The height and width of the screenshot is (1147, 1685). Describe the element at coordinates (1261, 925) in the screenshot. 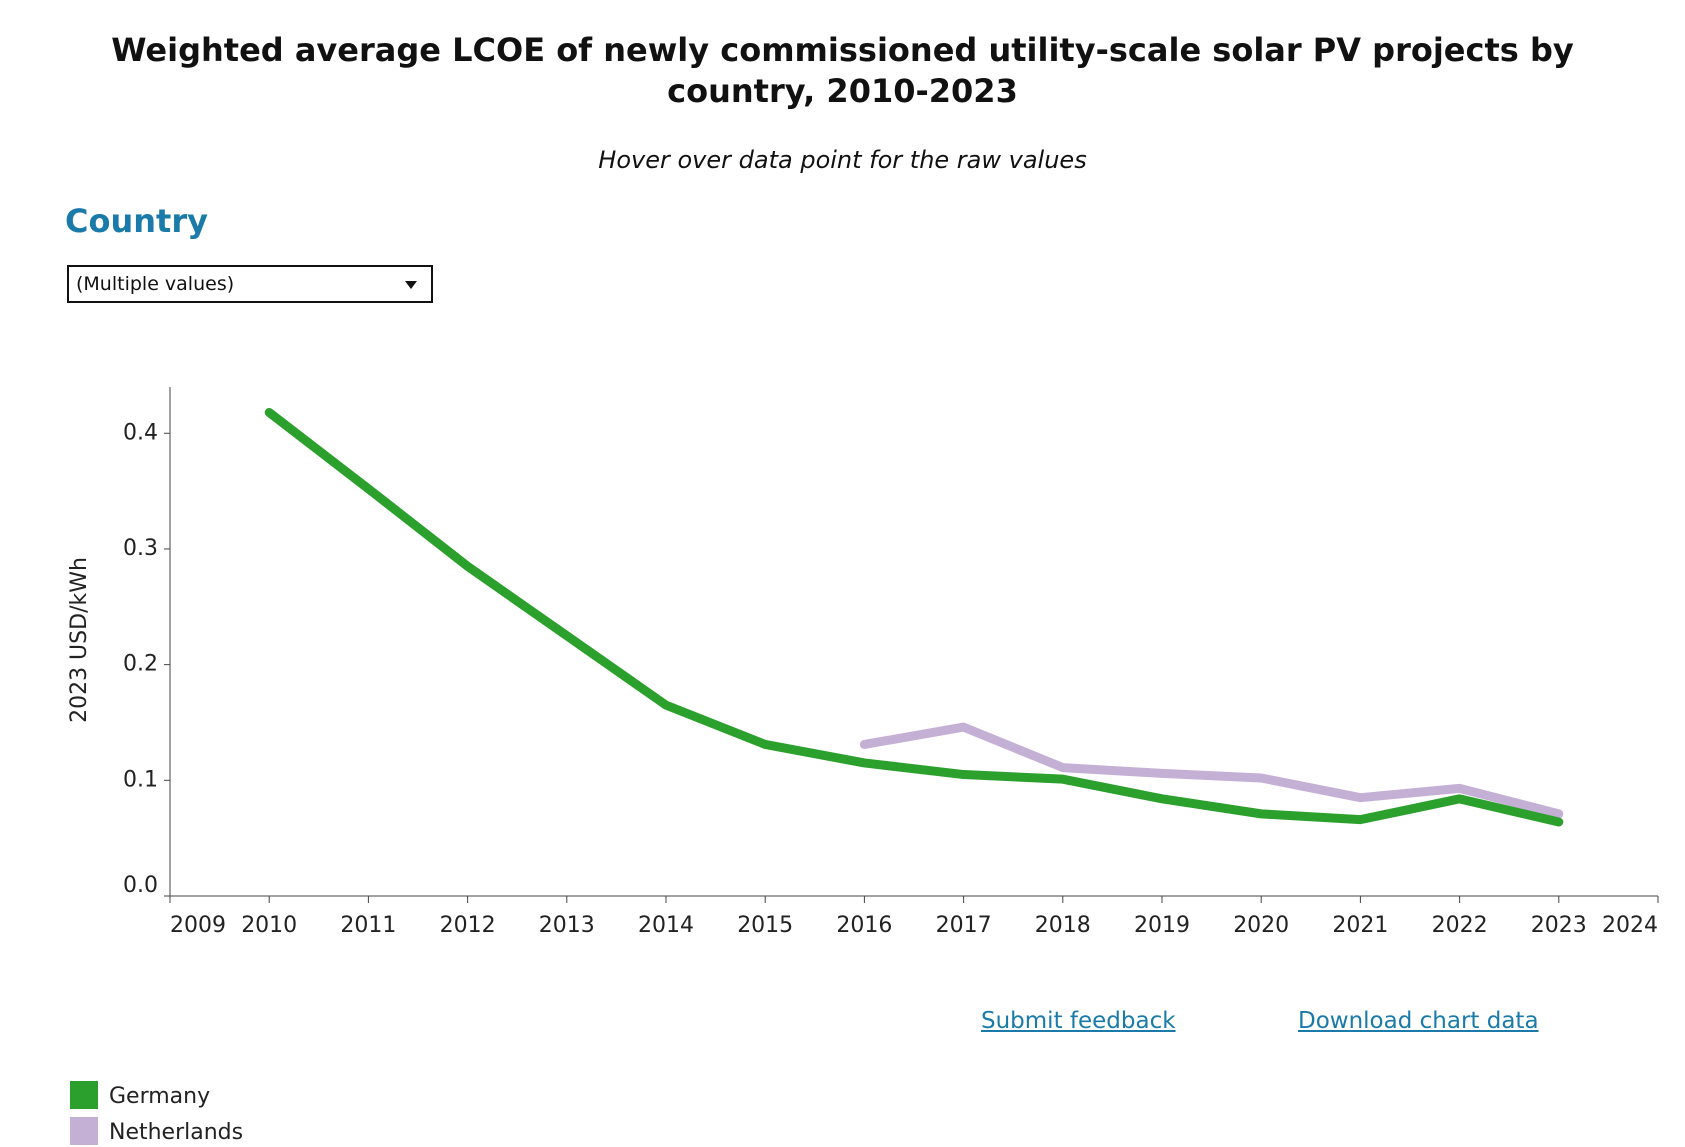

I see `x-tick-label: 2020` at that location.